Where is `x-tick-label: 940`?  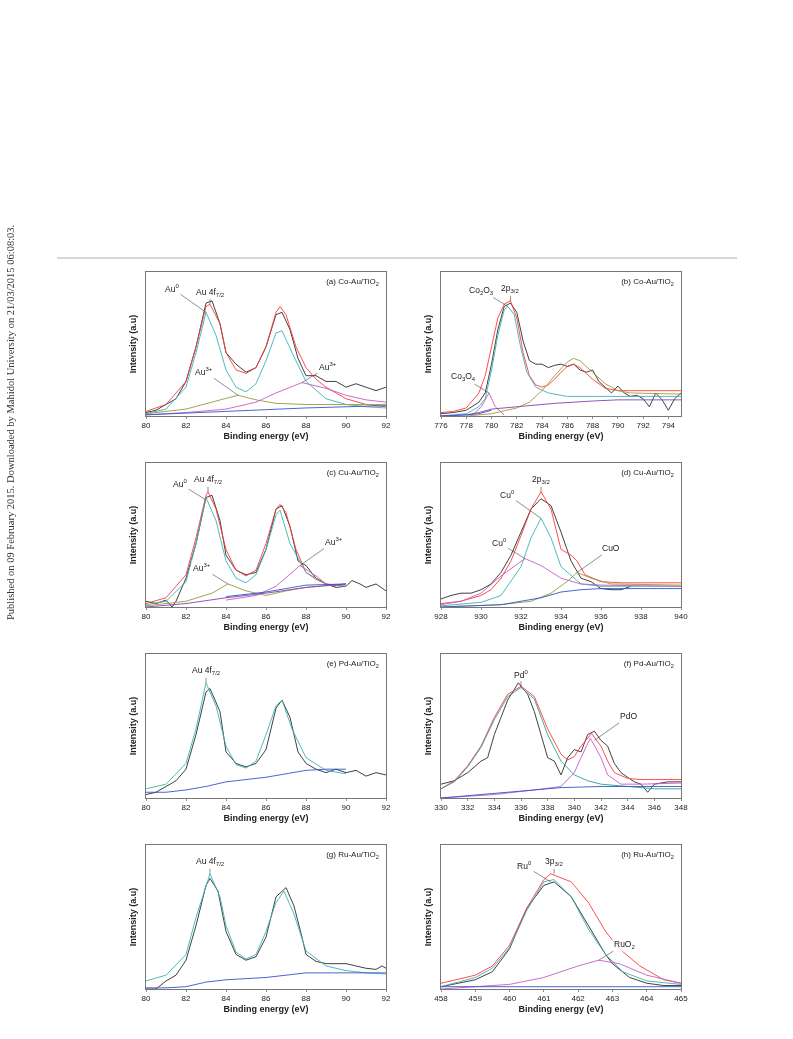
x-tick-label: 940 is located at coordinates (681, 617).